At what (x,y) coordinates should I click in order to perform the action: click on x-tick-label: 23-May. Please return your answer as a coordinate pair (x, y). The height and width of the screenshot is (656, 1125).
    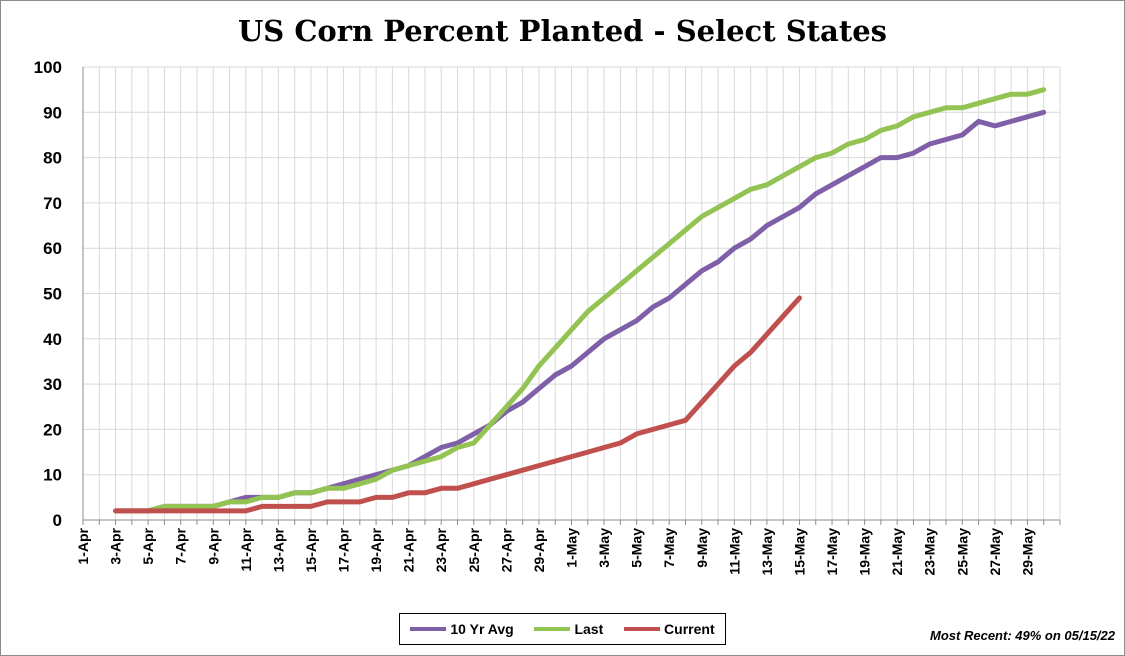
    Looking at the image, I should click on (930, 552).